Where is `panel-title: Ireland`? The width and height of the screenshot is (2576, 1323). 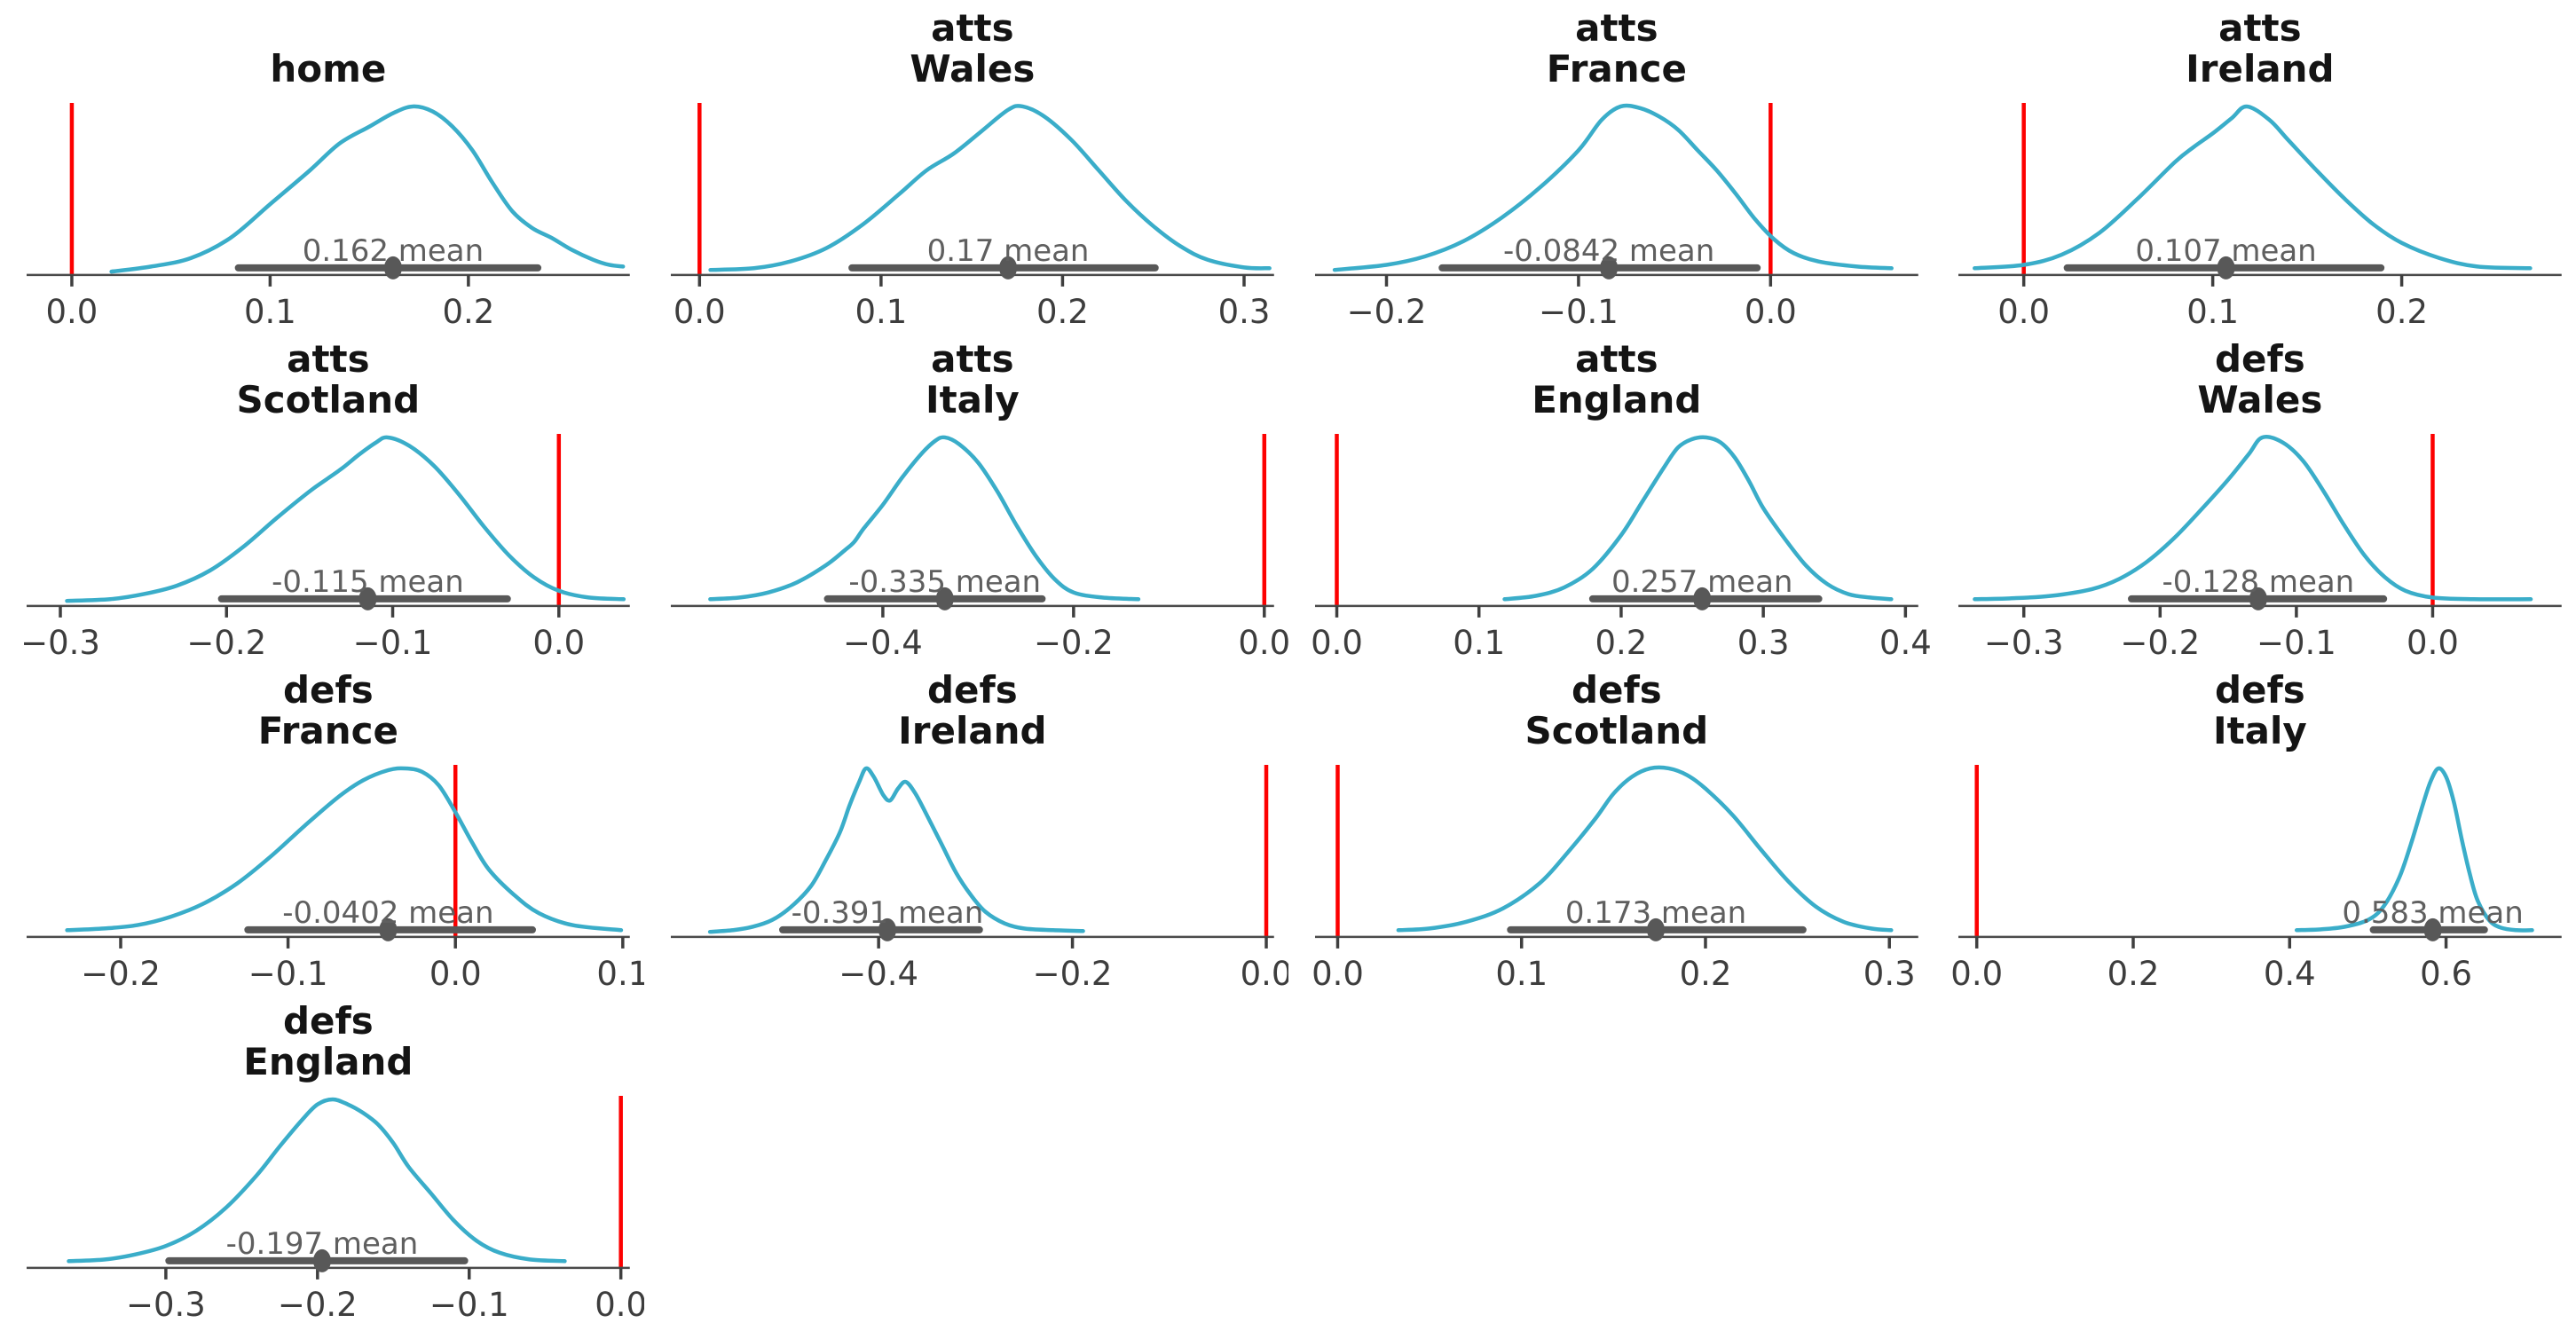
panel-title: Ireland is located at coordinates (2260, 69).